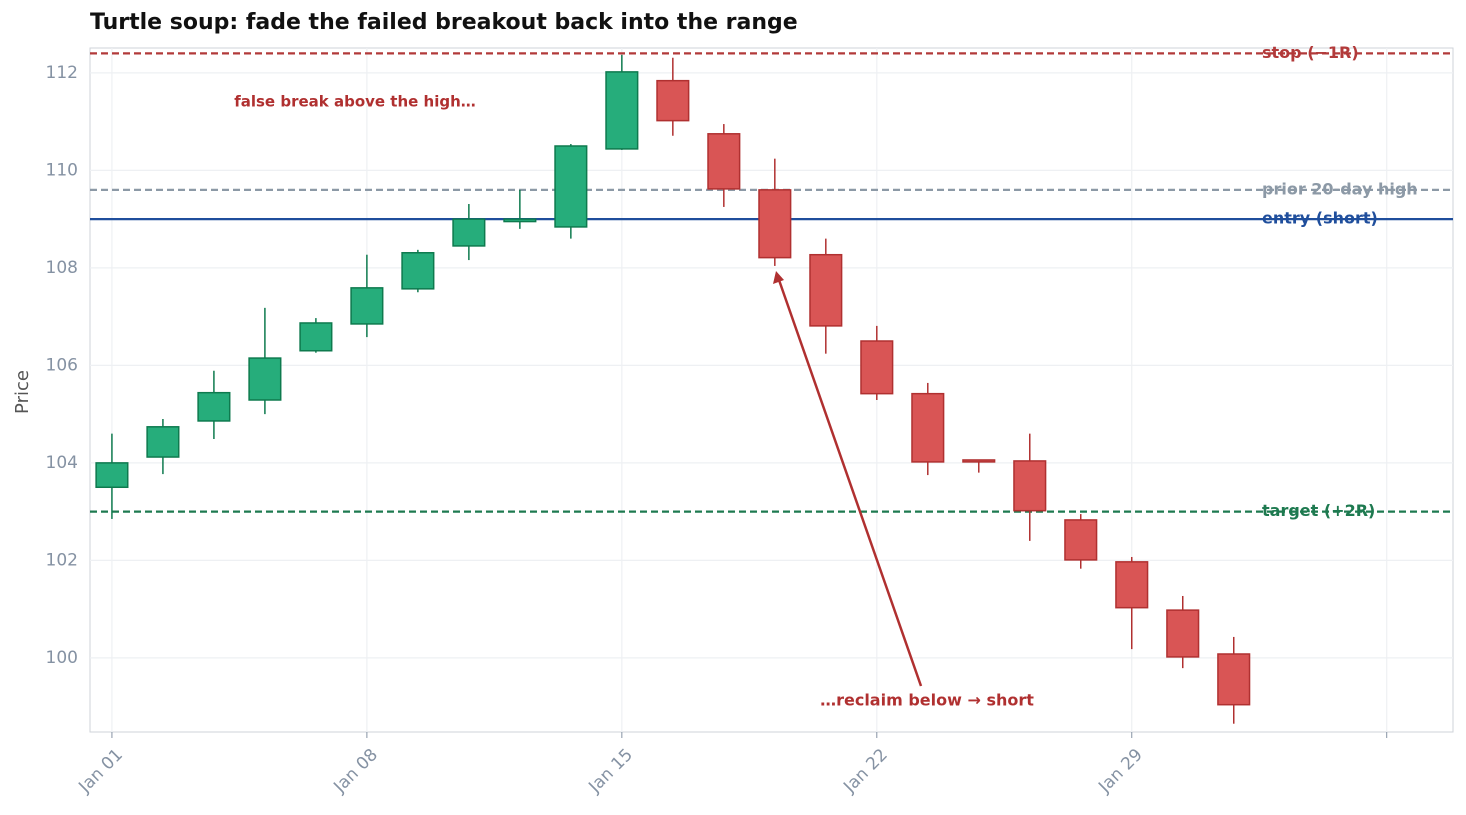  What do you see at coordinates (865, 771) in the screenshot?
I see `x-tick-label: Jan 22` at bounding box center [865, 771].